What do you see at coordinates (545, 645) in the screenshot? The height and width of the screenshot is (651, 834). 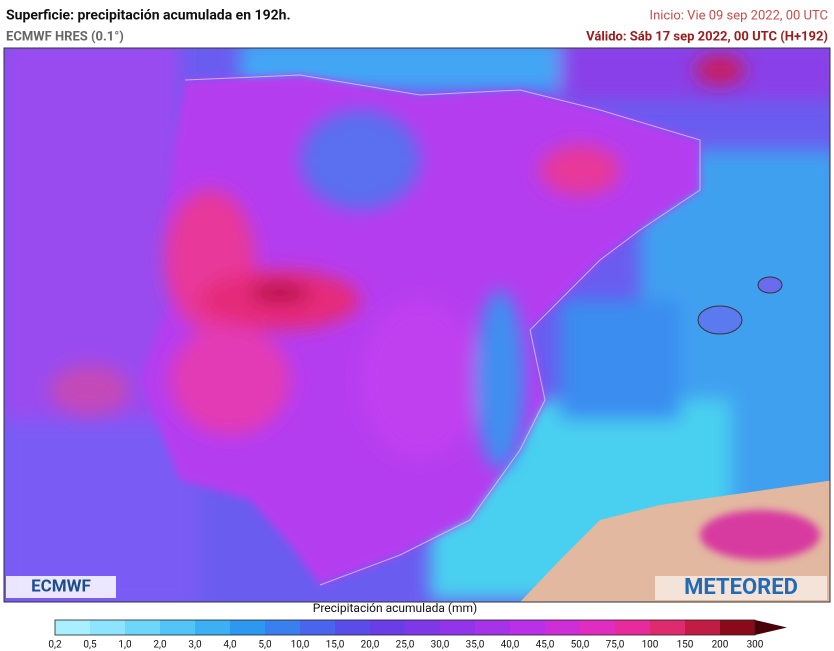 I see `colorbar-label: 45,0` at bounding box center [545, 645].